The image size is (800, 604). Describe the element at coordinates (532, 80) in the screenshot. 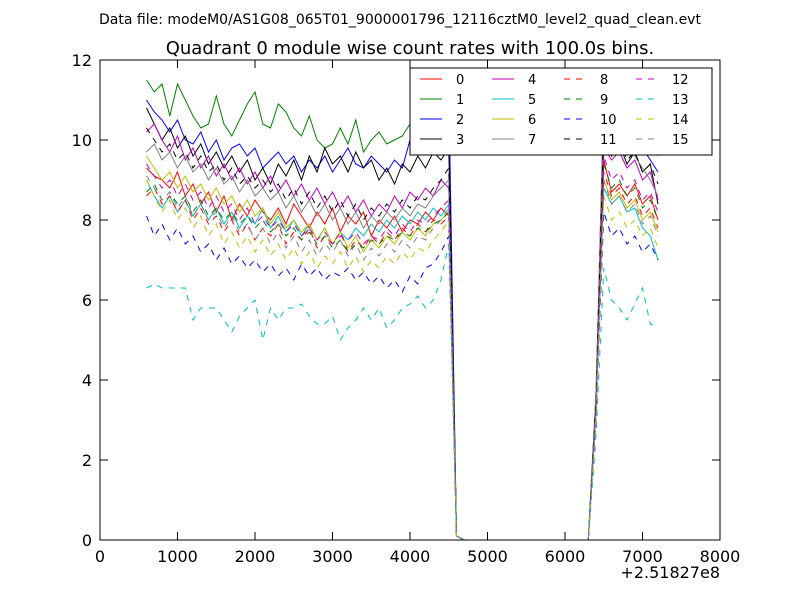

I see `legend-label-4: 4` at that location.